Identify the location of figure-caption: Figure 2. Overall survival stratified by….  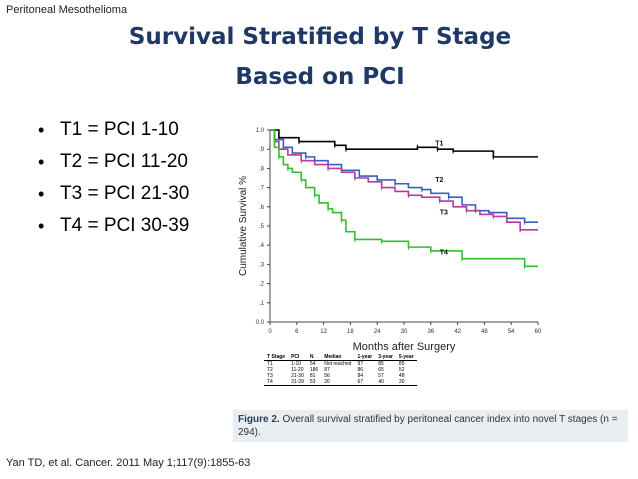
(430, 426).